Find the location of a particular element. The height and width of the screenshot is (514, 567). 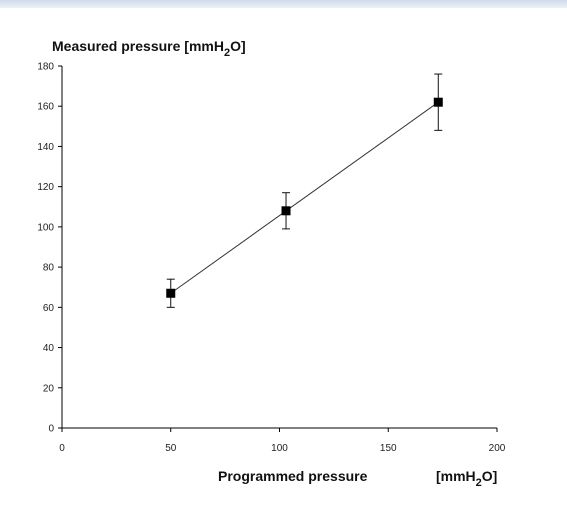

y-tick-label: 80 is located at coordinates (49, 268).